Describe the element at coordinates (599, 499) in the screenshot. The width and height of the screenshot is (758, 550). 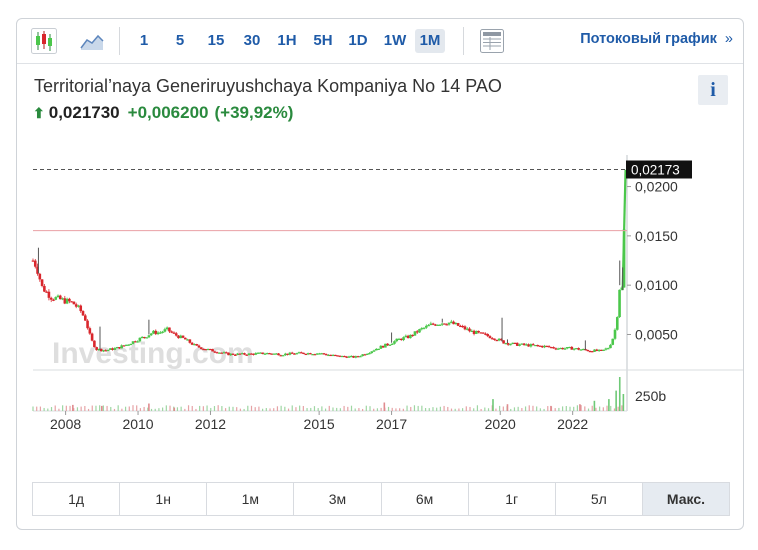
I see `range-5y: 5л` at that location.